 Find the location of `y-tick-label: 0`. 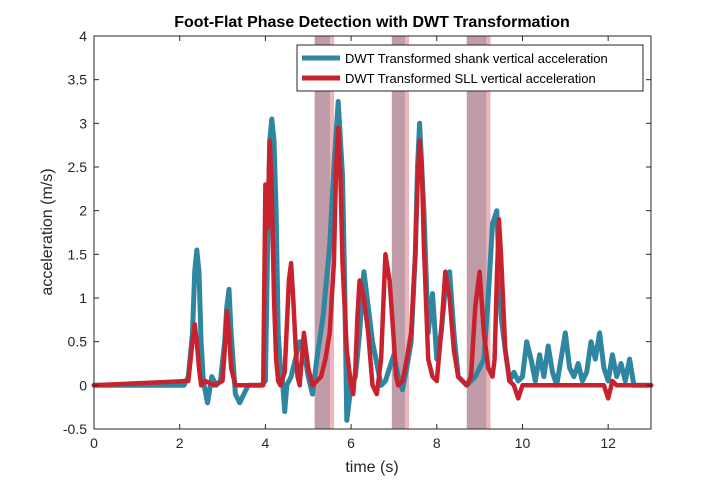

y-tick-label: 0 is located at coordinates (83, 385).